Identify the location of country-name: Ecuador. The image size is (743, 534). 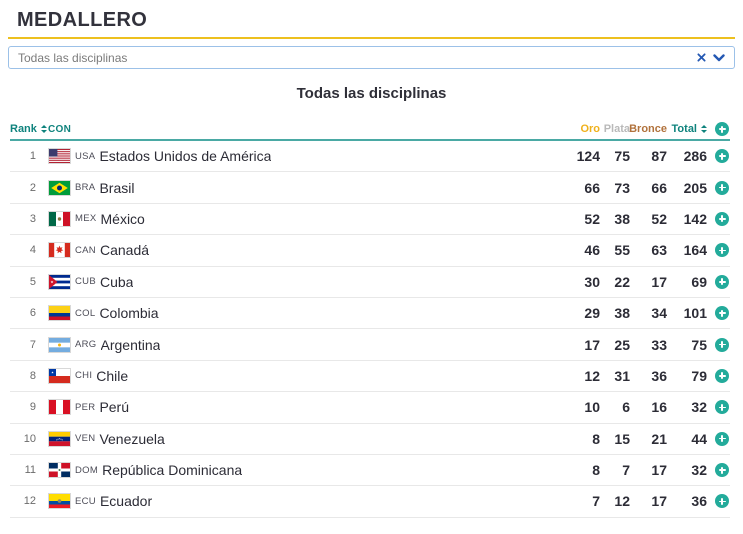
(126, 501).